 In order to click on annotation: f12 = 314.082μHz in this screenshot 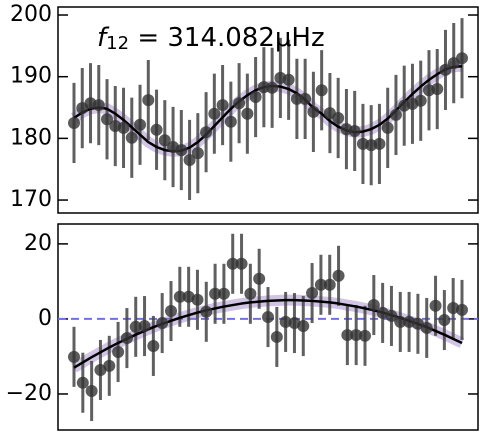, I will do `click(211, 39)`.